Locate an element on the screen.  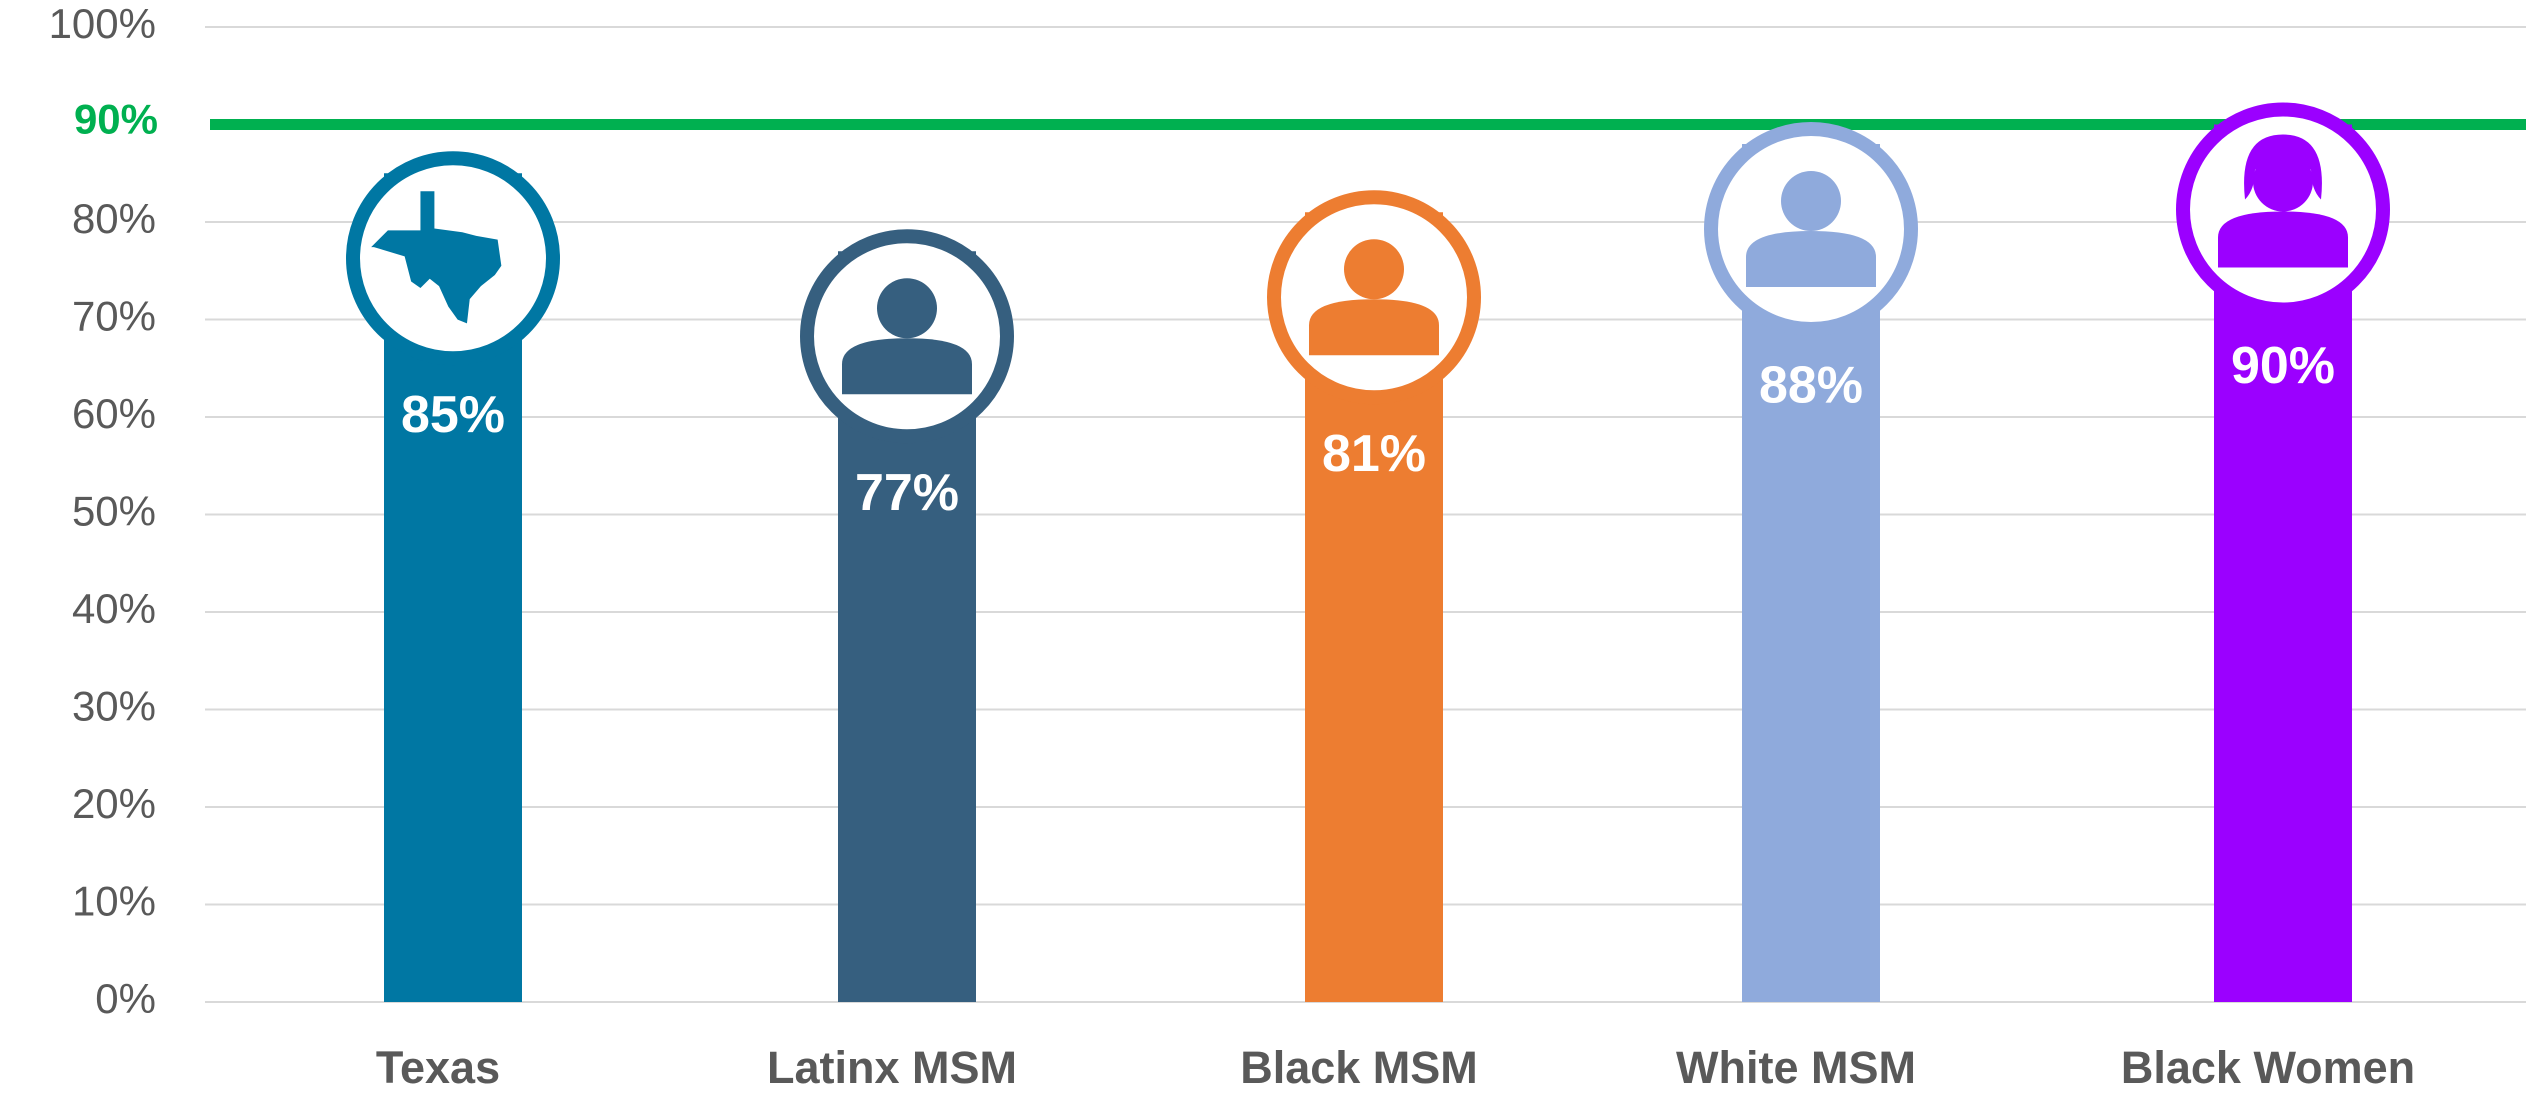
x-tick-label: Latinx MSM is located at coordinates (892, 1067).